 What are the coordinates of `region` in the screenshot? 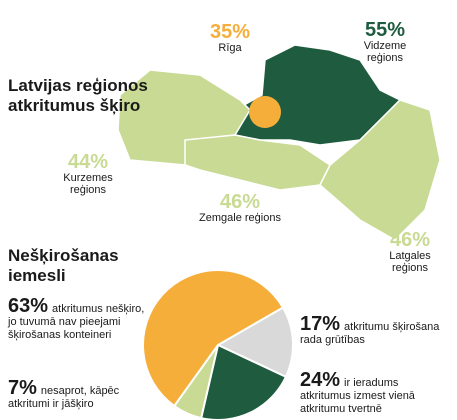 It's located at (380, 170).